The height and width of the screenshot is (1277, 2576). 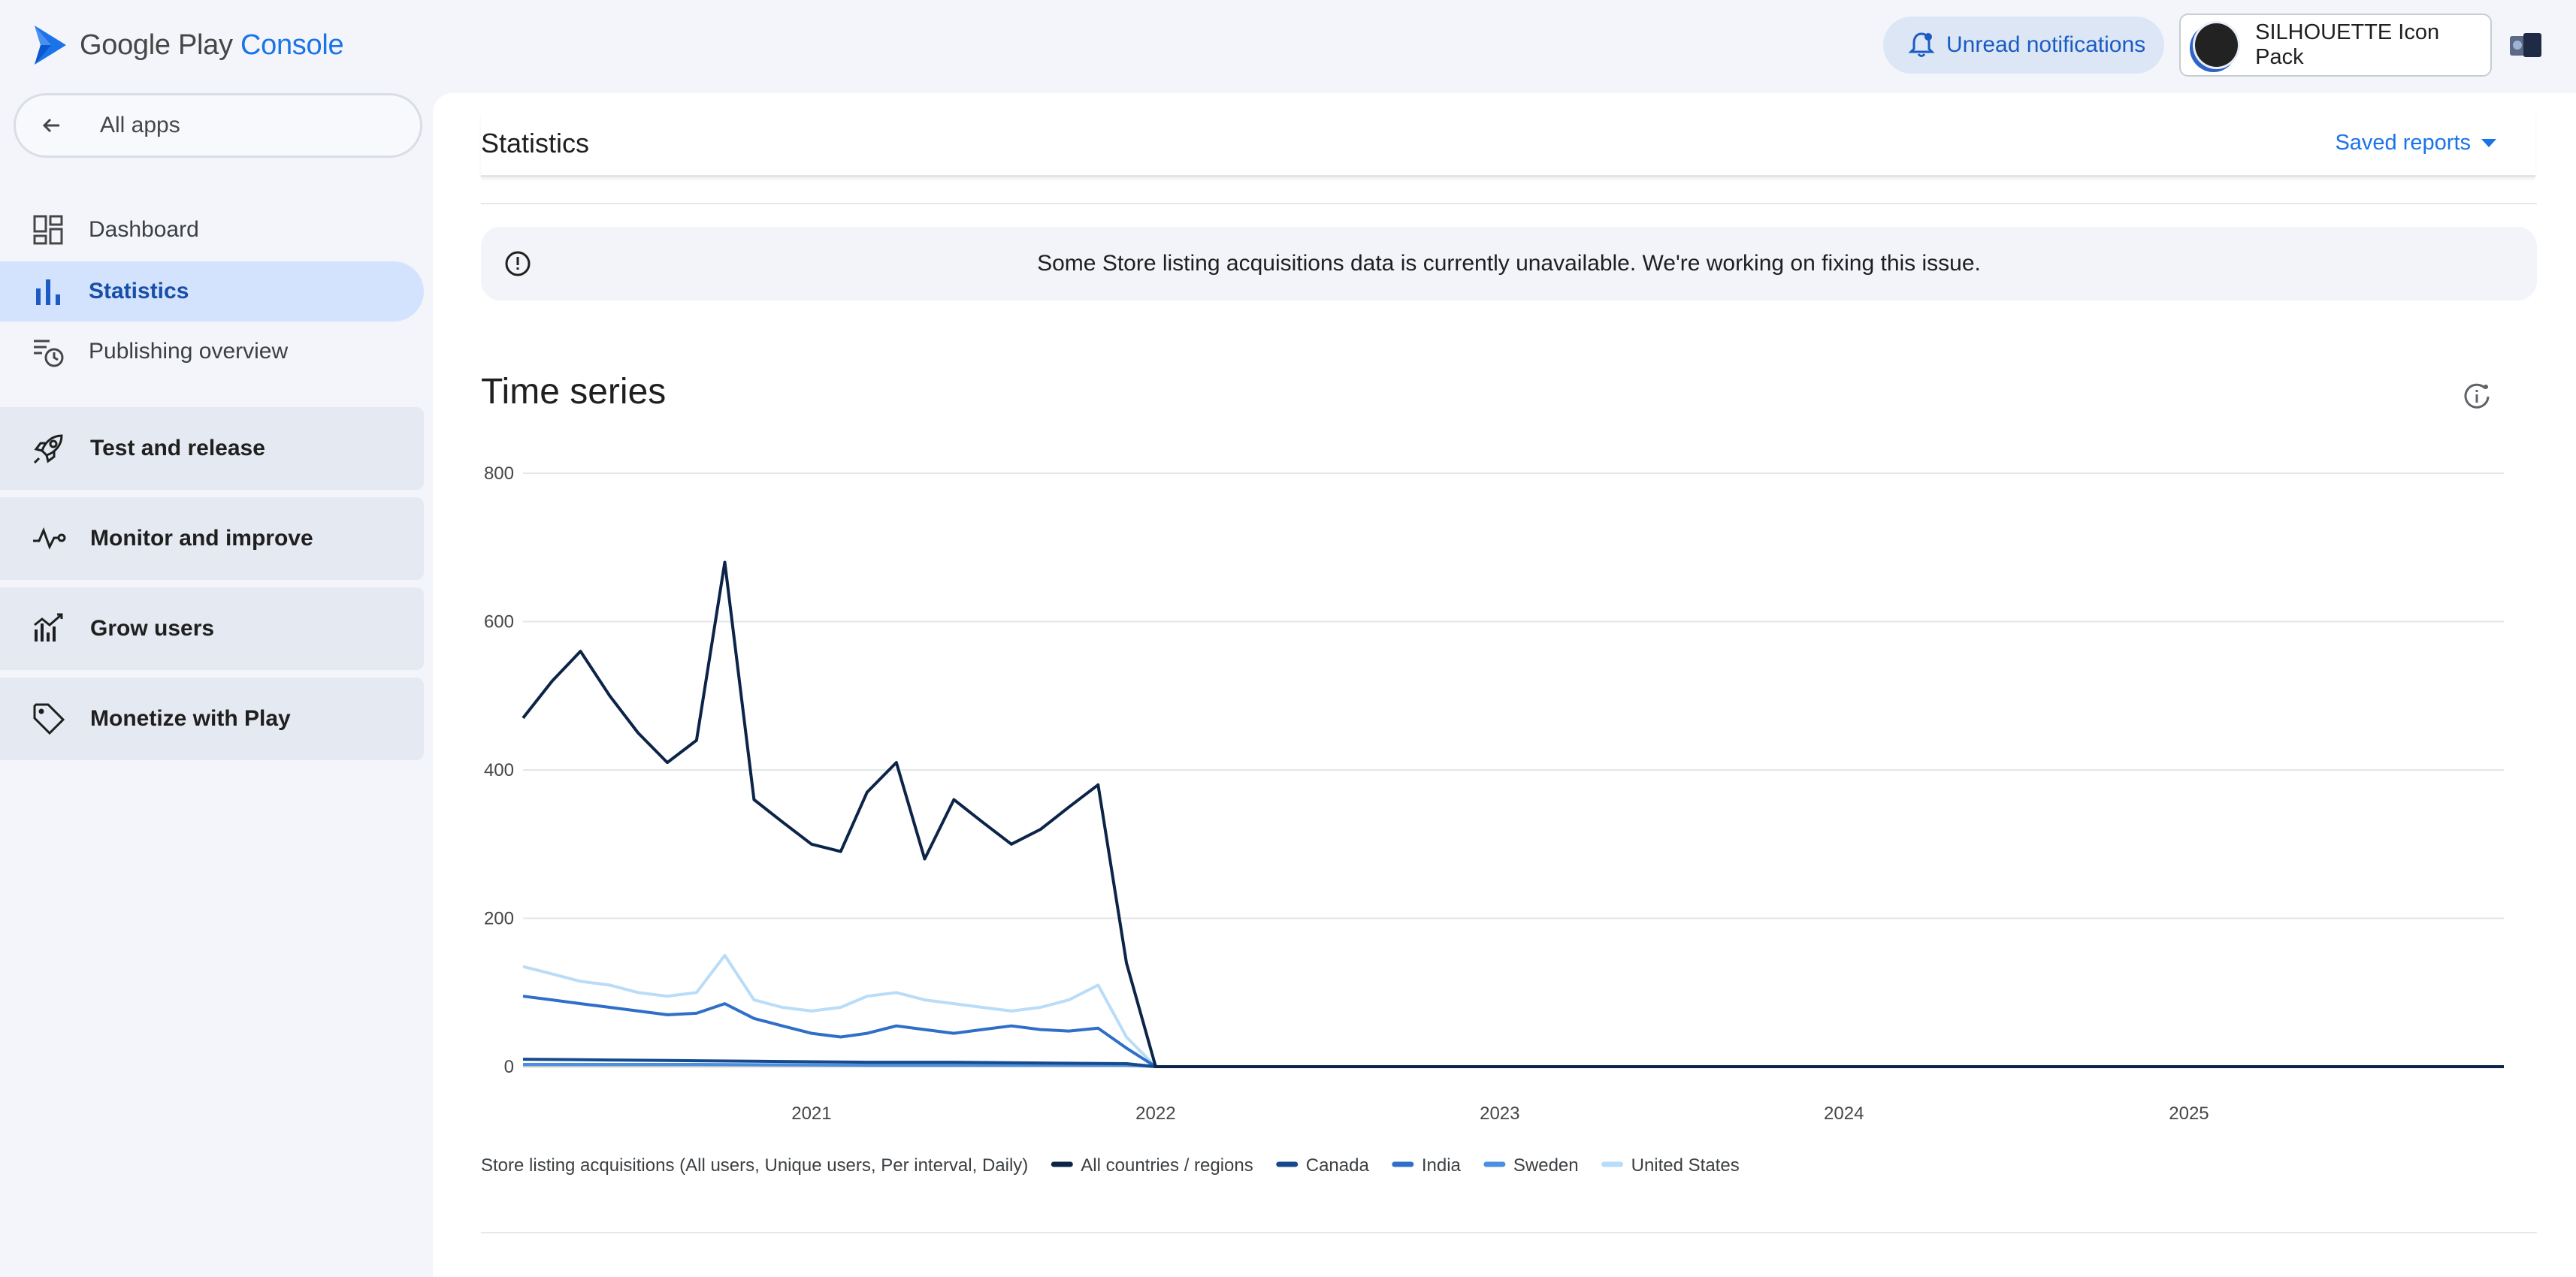 I want to click on legend-entry: Canada, so click(x=1338, y=1165).